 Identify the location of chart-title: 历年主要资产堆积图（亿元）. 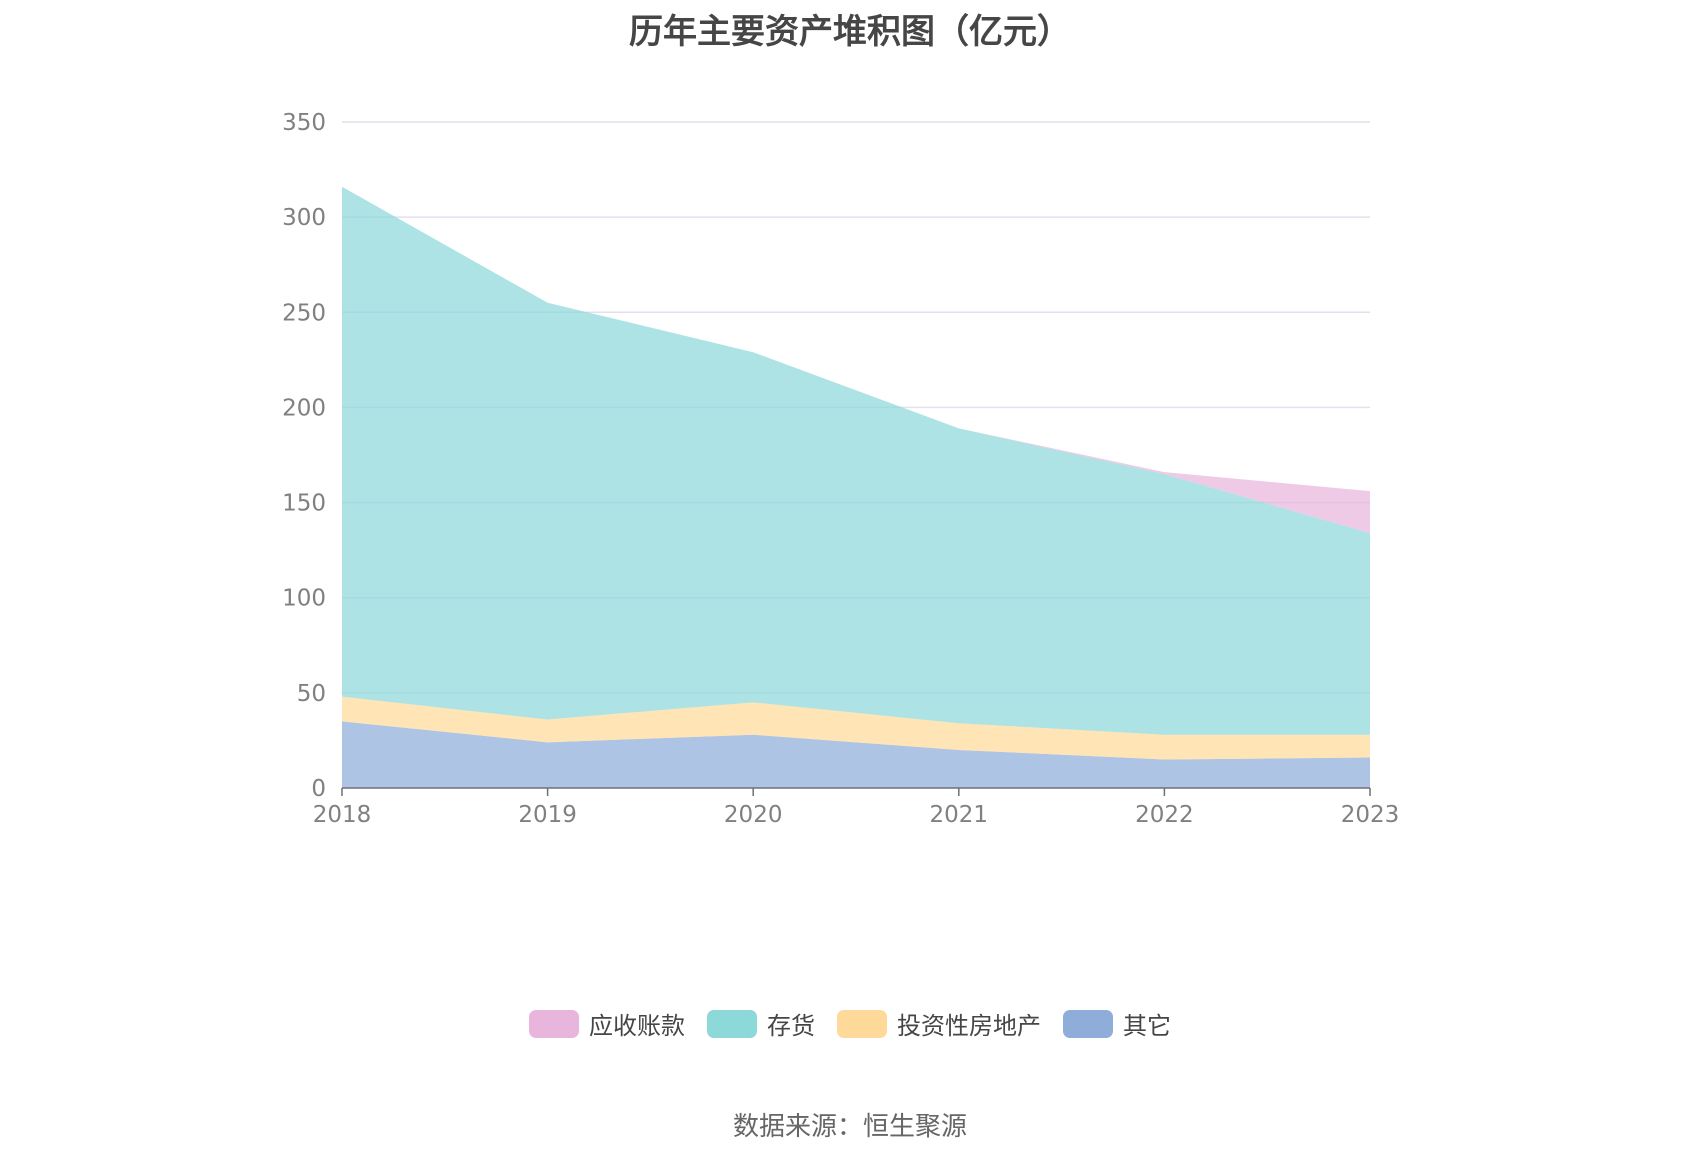
(850, 32).